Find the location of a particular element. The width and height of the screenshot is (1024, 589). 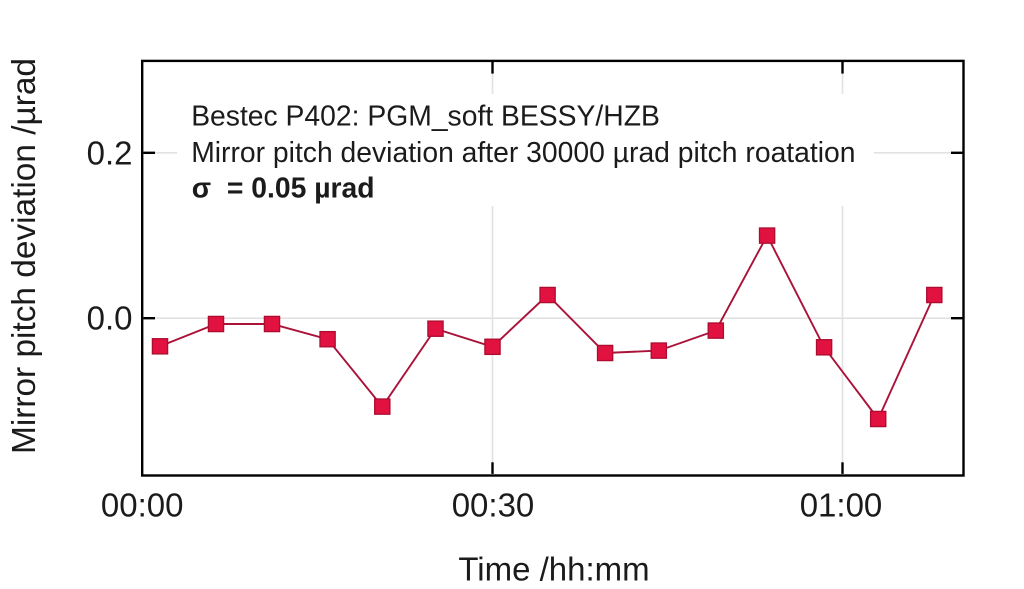

svg-text:Bestec P402: PGM_soft BESSY/HZ: Bestec P402: PGM_soft BESSY/HZB is located at coordinates (425, 115).